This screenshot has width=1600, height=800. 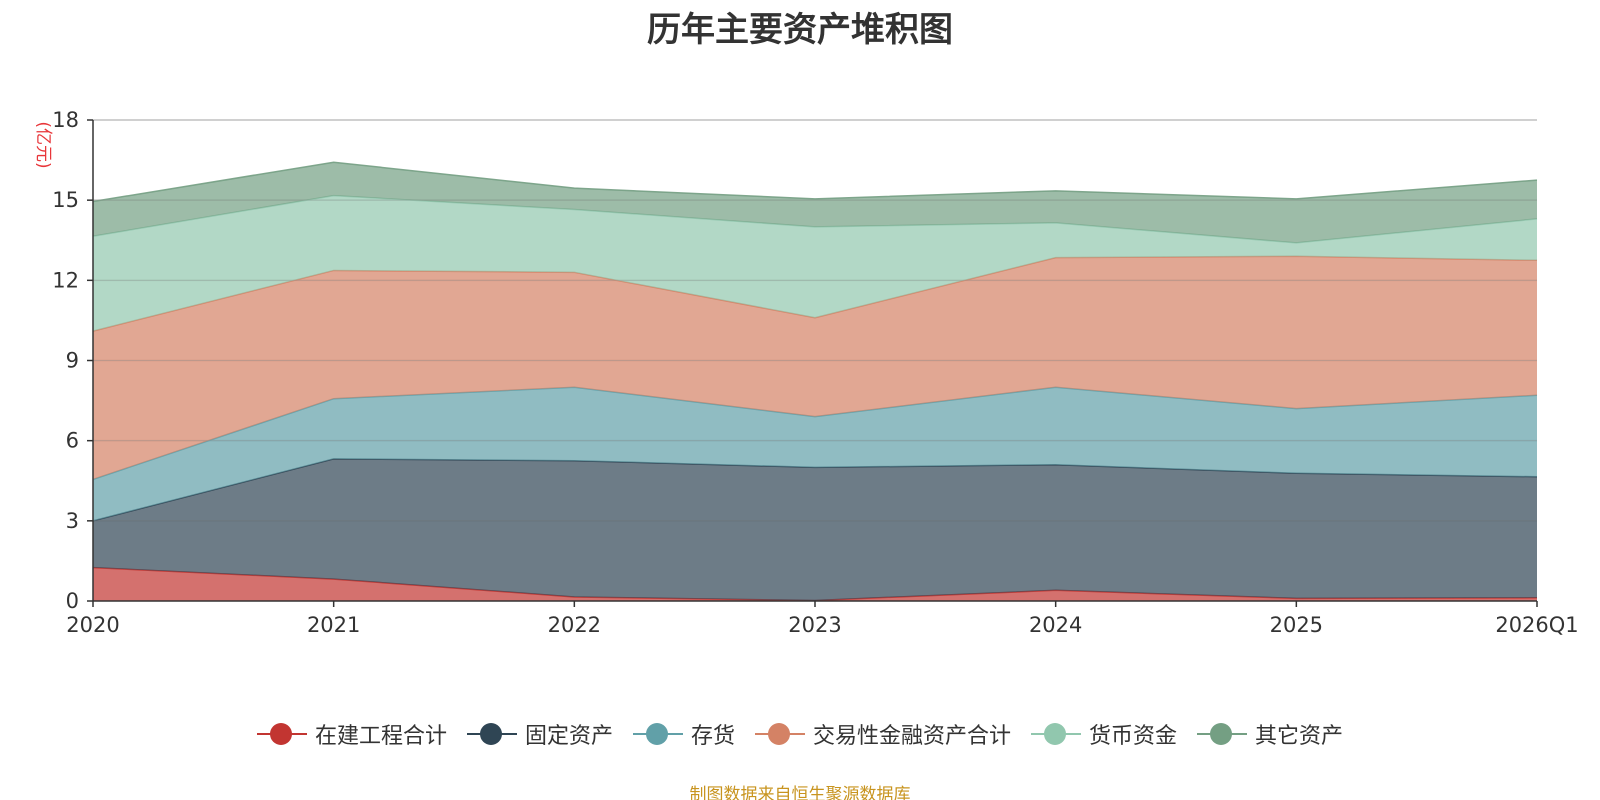 I want to click on x-tick-label: 2021, so click(x=333, y=625).